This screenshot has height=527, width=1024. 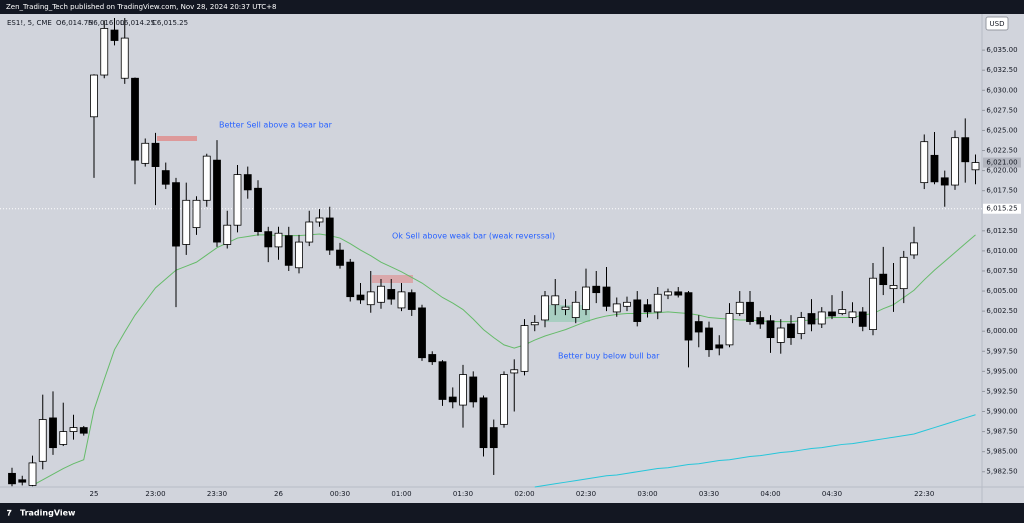 I want to click on y-tick-label: 6,017.50, so click(x=1001, y=191).